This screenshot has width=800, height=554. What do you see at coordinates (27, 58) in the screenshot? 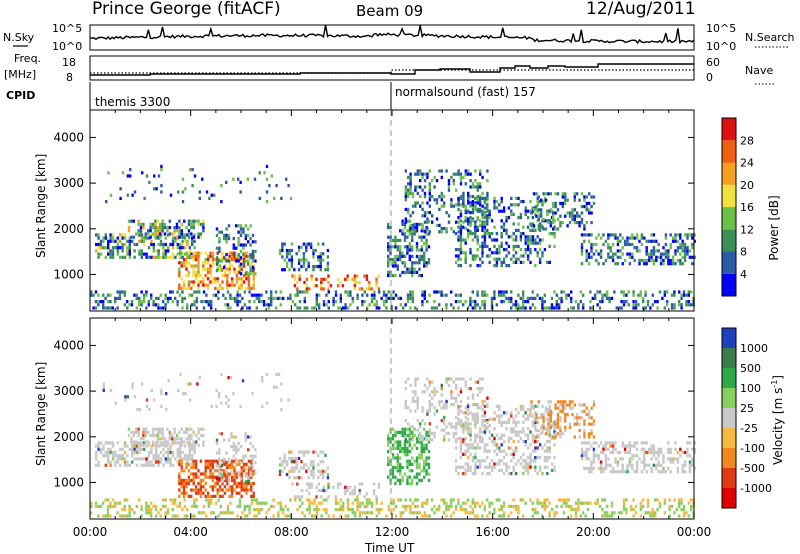
I see `freq-label-line1: Freq.` at bounding box center [27, 58].